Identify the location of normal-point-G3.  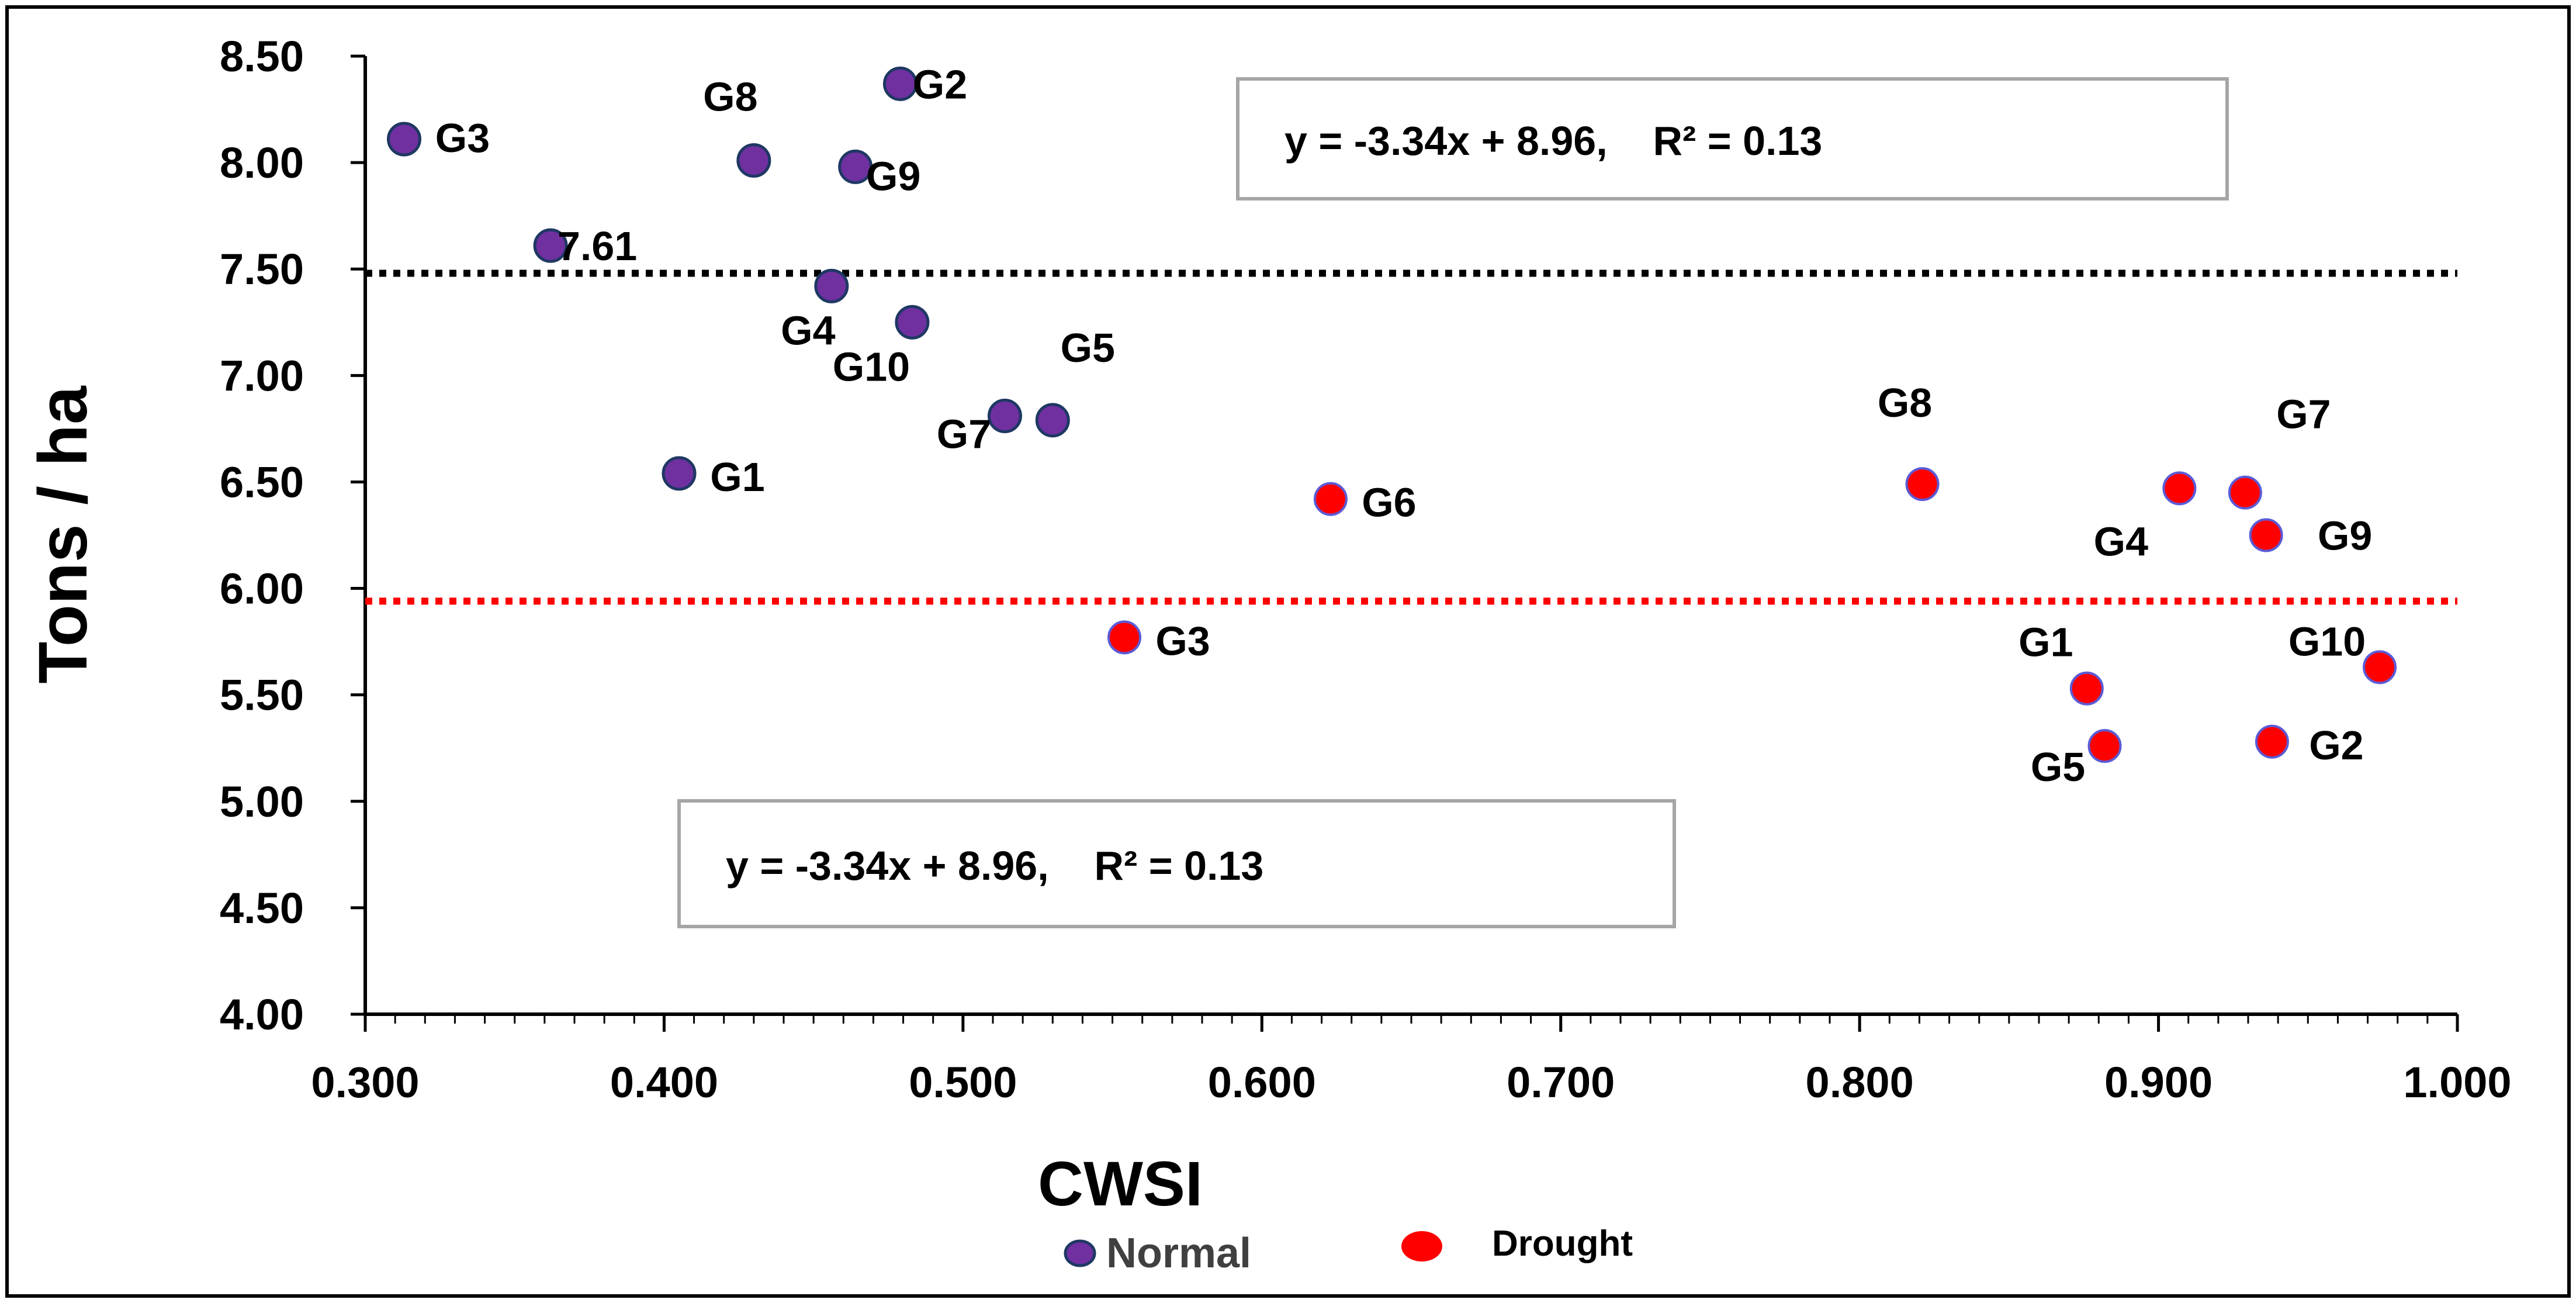
(403, 139).